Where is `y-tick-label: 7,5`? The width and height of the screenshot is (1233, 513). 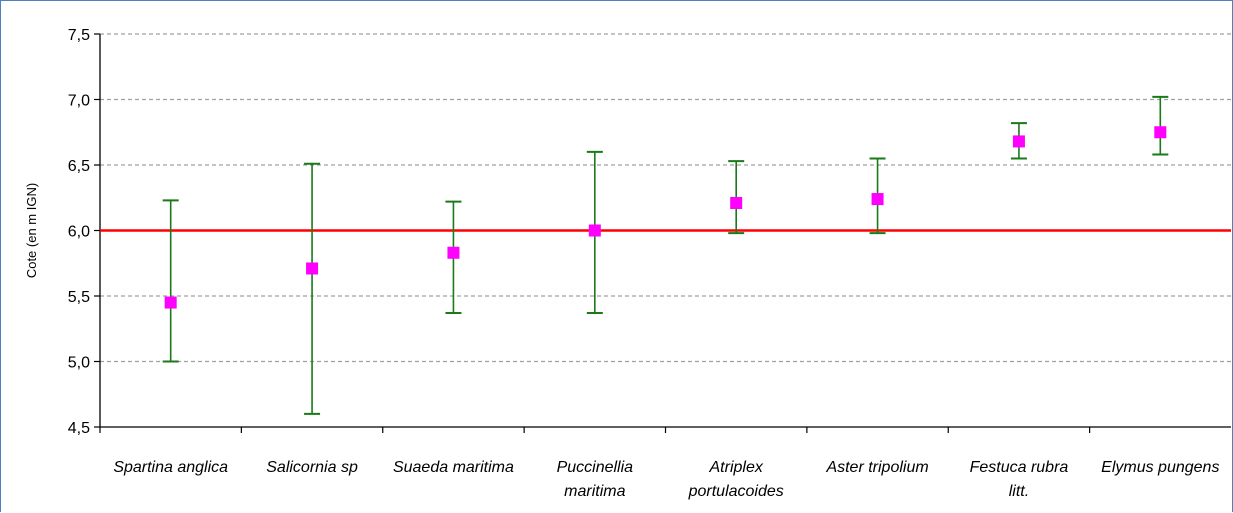
y-tick-label: 7,5 is located at coordinates (79, 35).